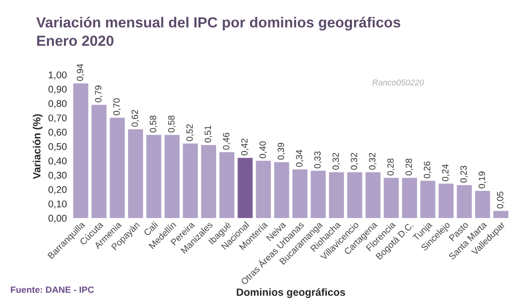  I want to click on data-label: 0,94, so click(80, 72).